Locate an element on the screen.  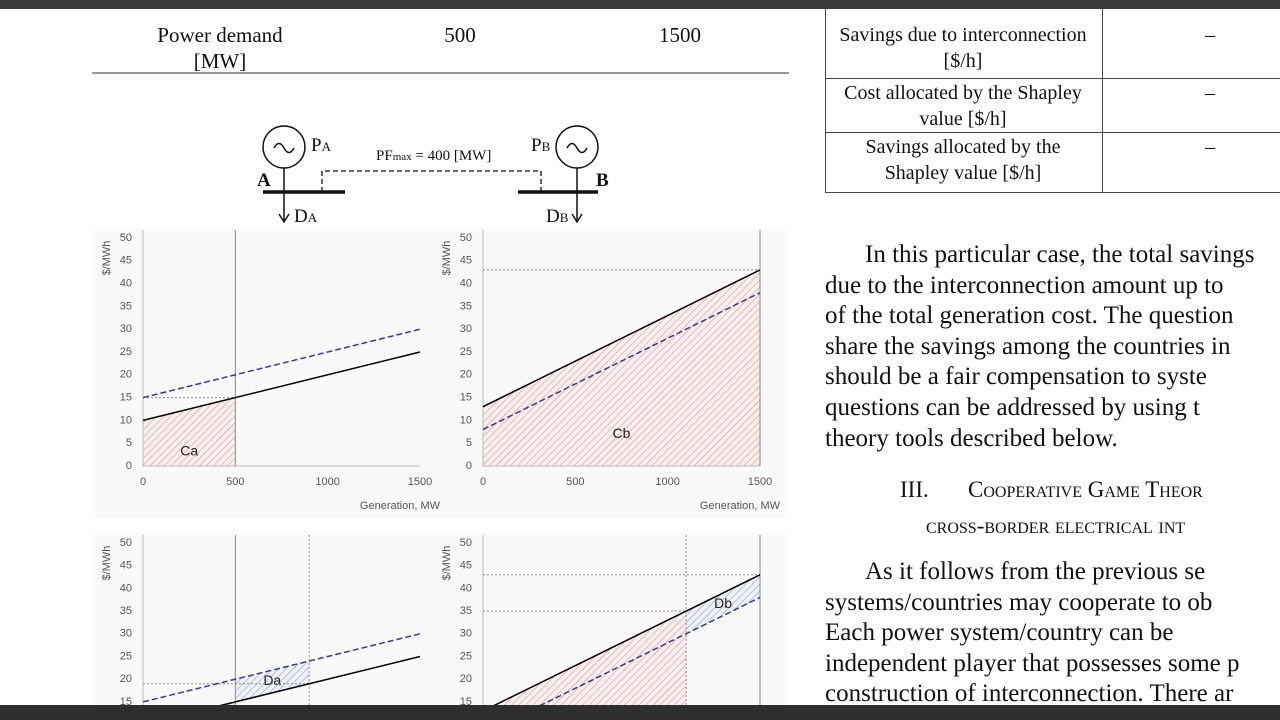
text-line: should be a fair compensation to syste is located at coordinates (1016, 377).